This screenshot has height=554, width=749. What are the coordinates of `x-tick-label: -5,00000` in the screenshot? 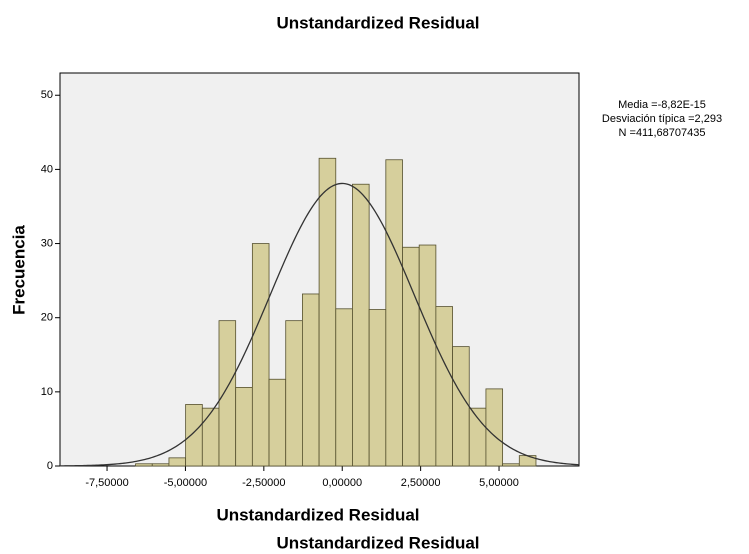 It's located at (185, 483).